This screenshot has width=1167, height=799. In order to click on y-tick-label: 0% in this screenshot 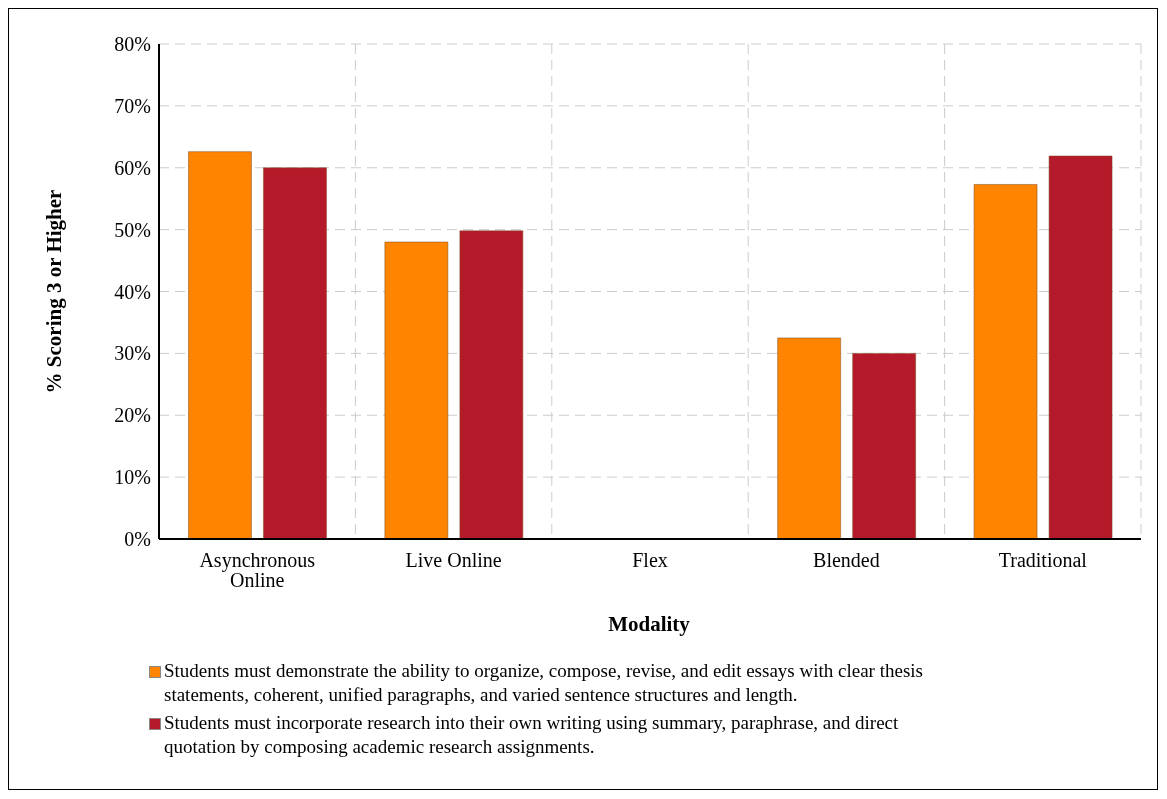, I will do `click(137, 539)`.